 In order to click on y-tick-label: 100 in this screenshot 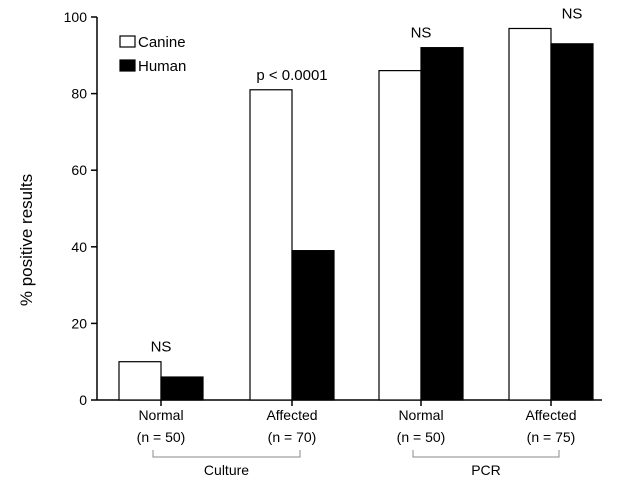, I will do `click(76, 17)`.